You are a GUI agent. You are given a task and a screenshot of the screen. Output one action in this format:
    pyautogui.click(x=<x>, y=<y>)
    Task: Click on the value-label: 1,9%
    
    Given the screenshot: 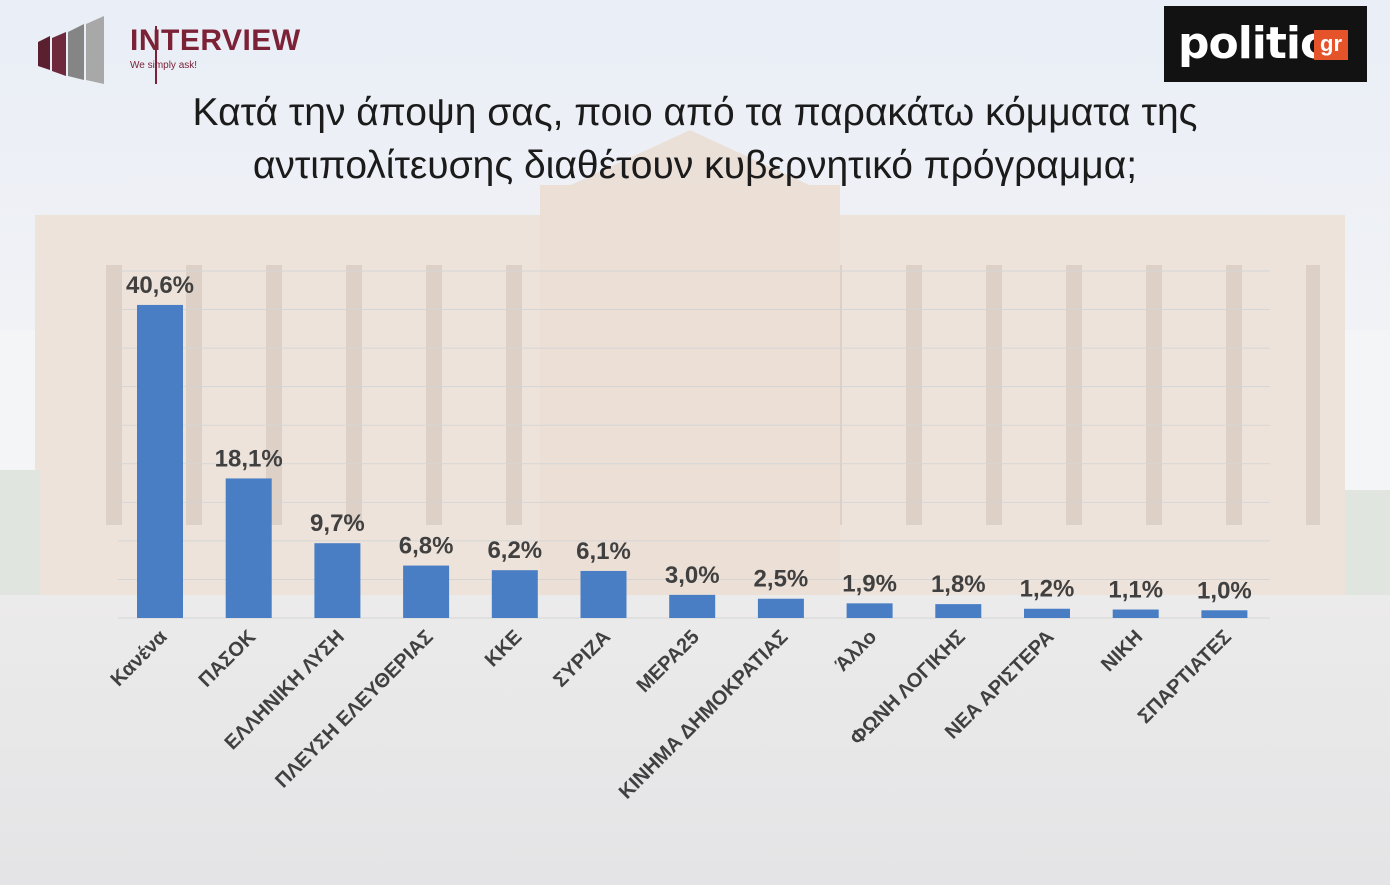 What is the action you would take?
    pyautogui.click(x=869, y=583)
    